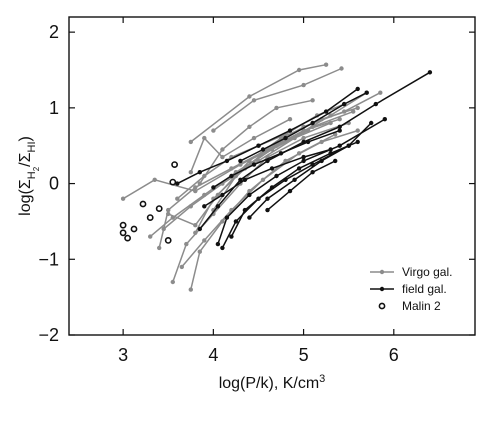 The width and height of the screenshot is (490, 429). Describe the element at coordinates (394, 355) in the screenshot. I see `x-tick-label: 6` at that location.